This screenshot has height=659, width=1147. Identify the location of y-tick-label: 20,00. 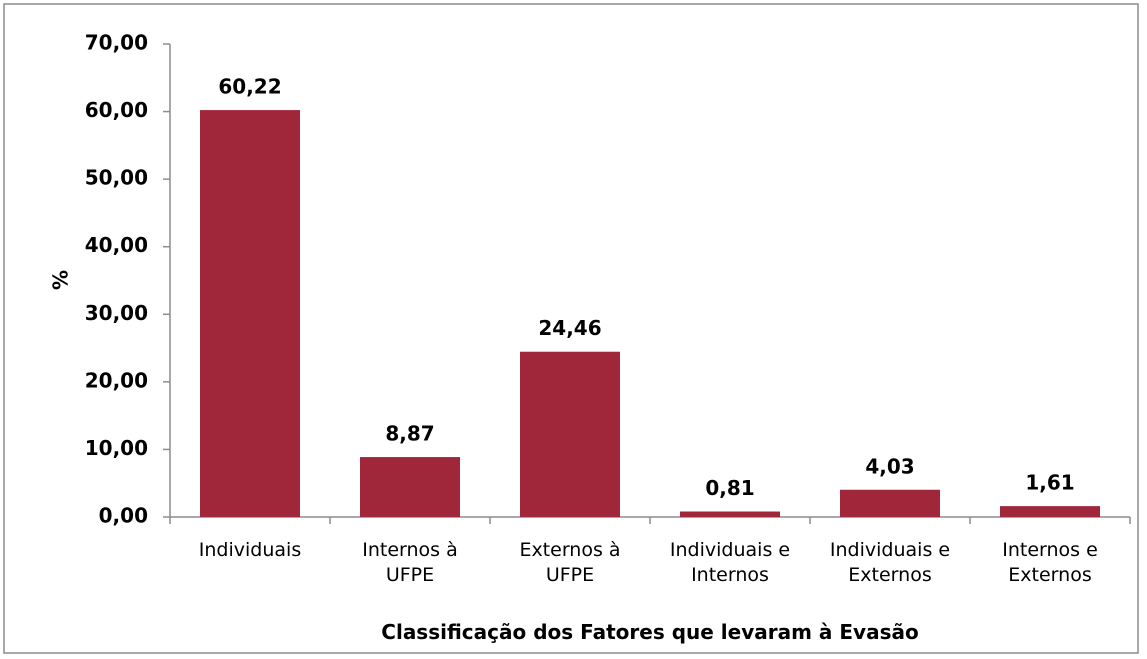
(116, 380).